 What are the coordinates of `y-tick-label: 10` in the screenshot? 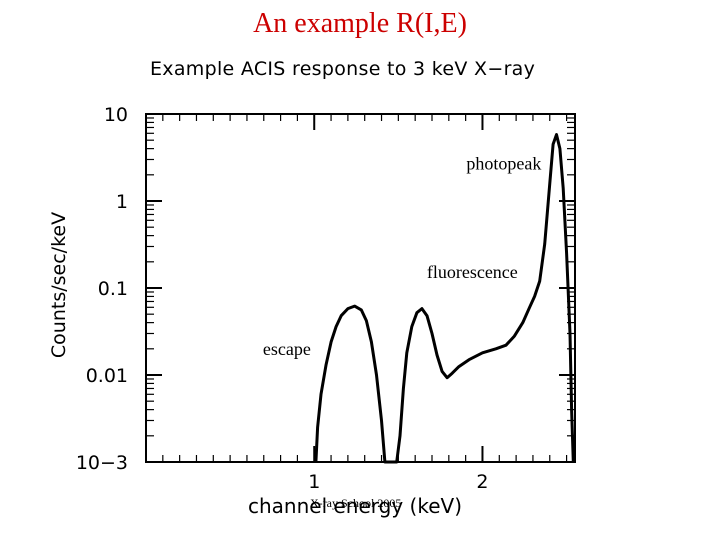 It's located at (116, 115).